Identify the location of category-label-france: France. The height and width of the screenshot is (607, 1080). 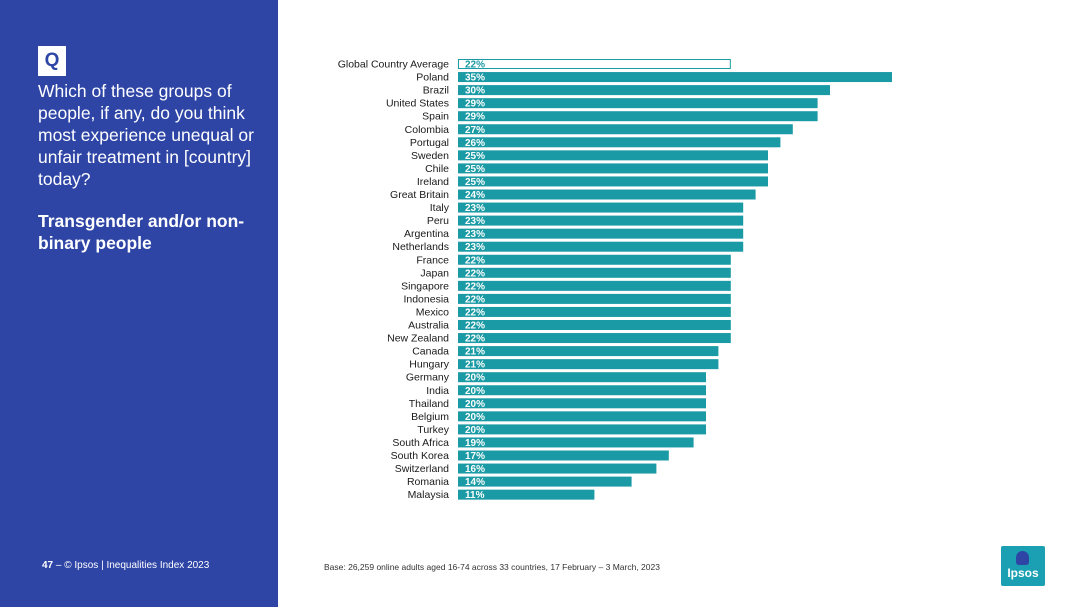
(432, 260).